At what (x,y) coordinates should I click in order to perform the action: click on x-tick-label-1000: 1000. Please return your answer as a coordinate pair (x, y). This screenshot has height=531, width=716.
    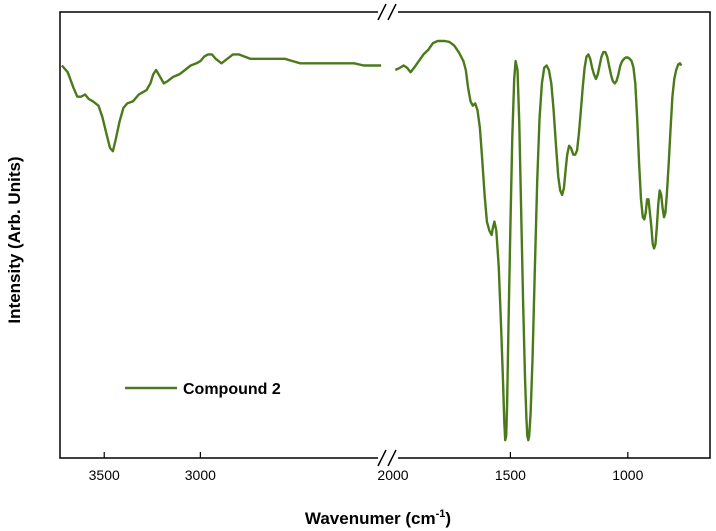
    Looking at the image, I should click on (627, 475).